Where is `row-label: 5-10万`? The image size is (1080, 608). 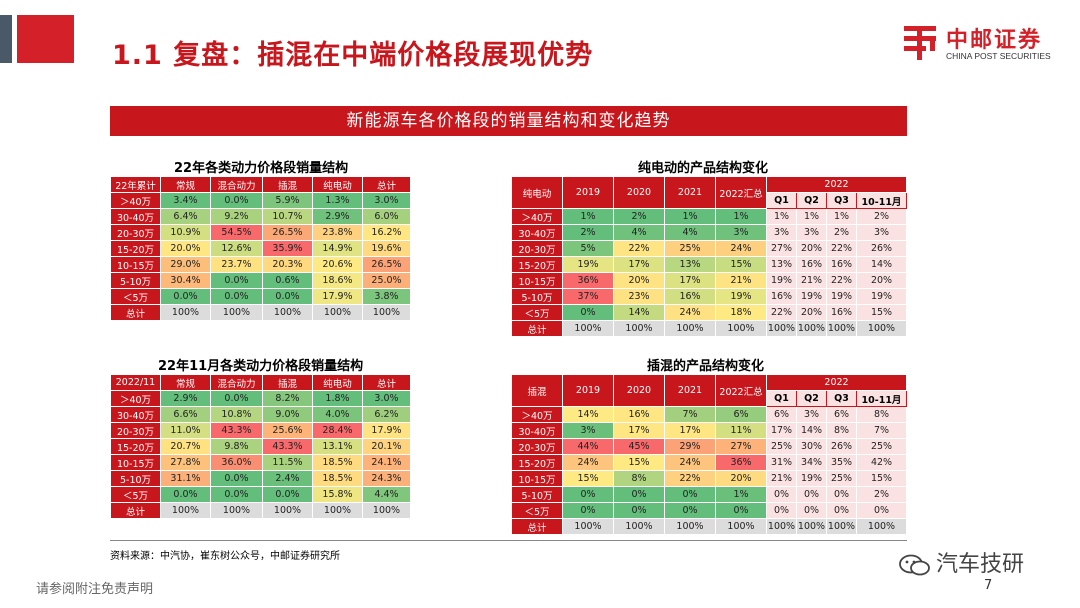
row-label: 5-10万 is located at coordinates (537, 296).